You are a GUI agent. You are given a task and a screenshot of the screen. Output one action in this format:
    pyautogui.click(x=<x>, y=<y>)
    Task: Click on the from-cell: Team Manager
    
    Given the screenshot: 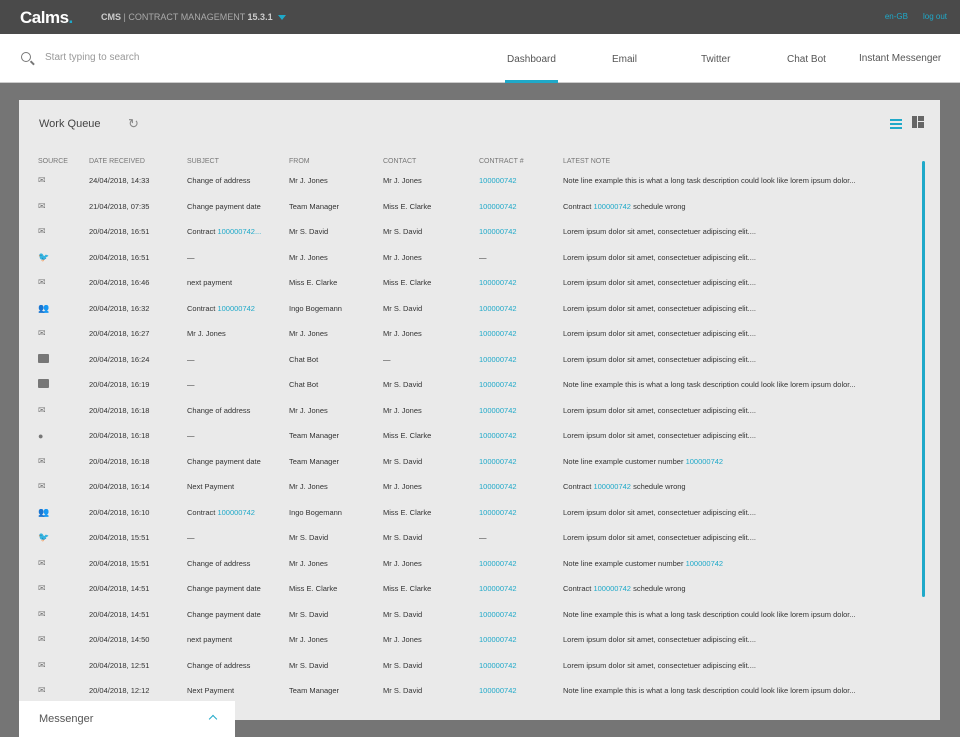 What is the action you would take?
    pyautogui.click(x=314, y=436)
    